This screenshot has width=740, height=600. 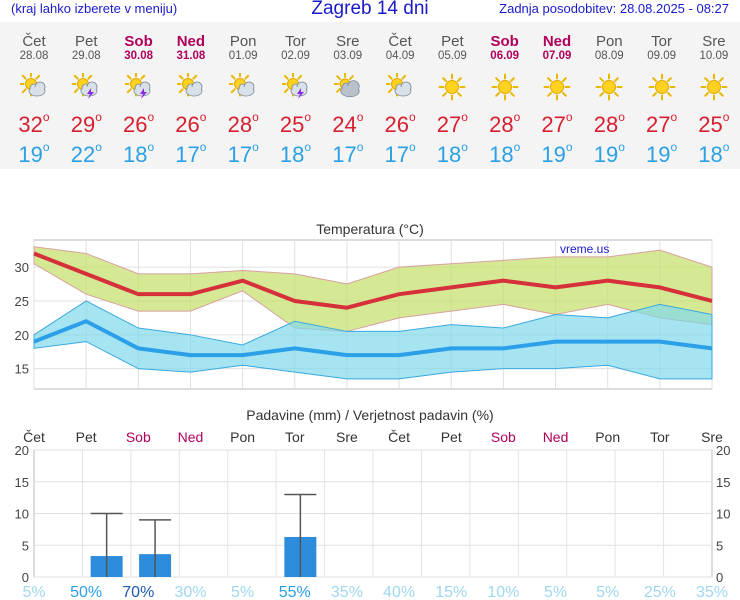 I want to click on sun-storm-icon, so click(x=294, y=86).